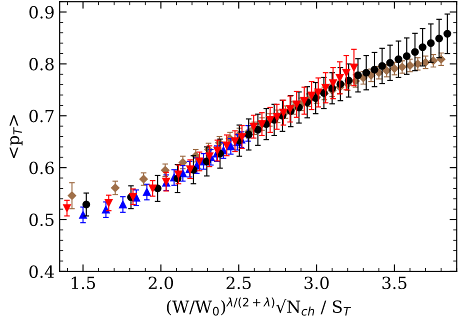 This screenshot has width=459, height=327. I want to click on x-axis-title: (W/W$_{0}$)$^{λ/(2+λ)}$√N$_{ch}$ / S$_{T}$, so click(259, 306).